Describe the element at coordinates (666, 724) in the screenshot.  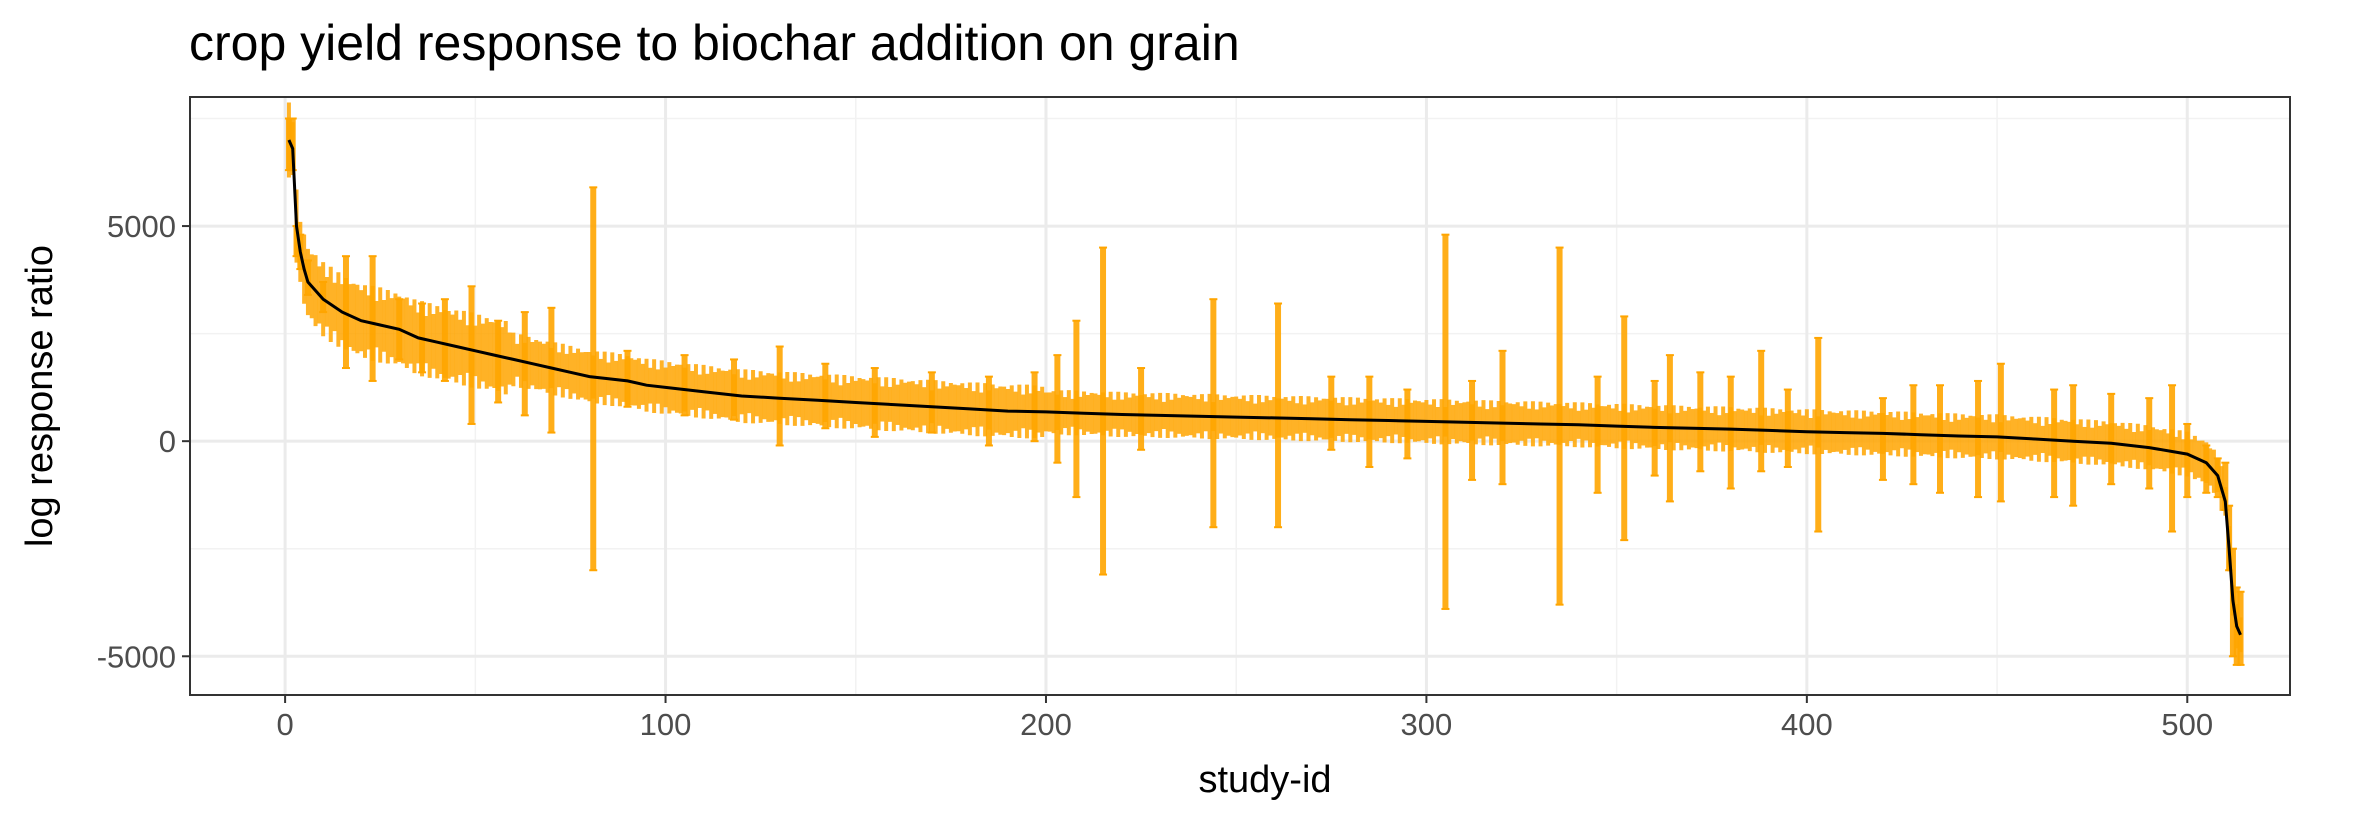
I see `x-tick-label: 100` at that location.